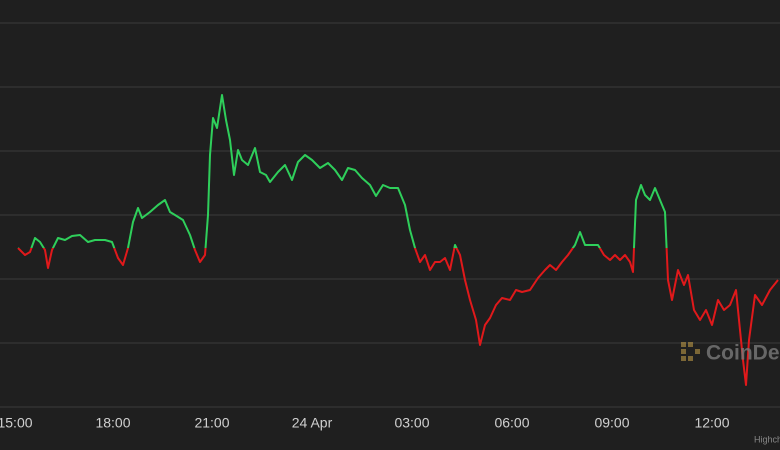 The width and height of the screenshot is (780, 450). Describe the element at coordinates (743, 353) in the screenshot. I see `watermark: CoinDesk` at that location.